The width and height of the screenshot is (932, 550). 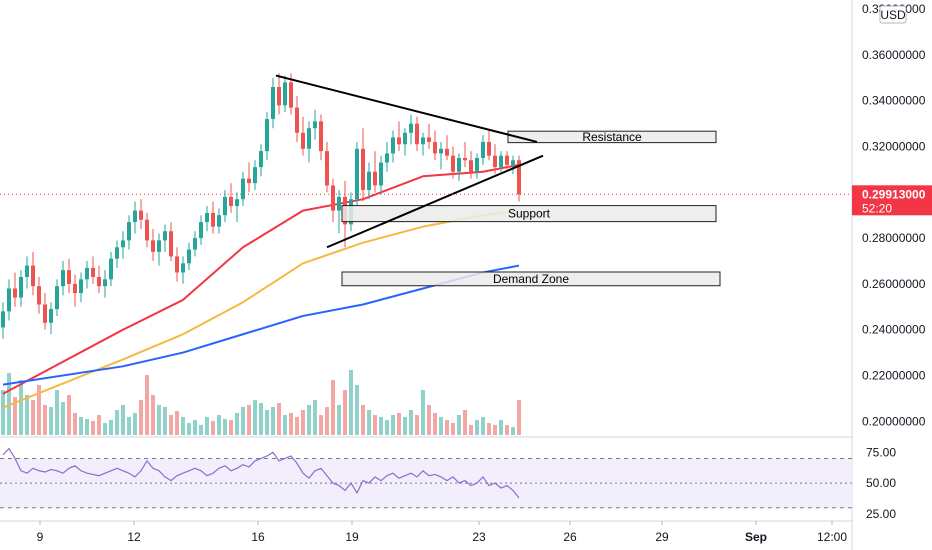 I want to click on zone-annotations: Resistance Support Demand Zone, so click(x=531, y=208).